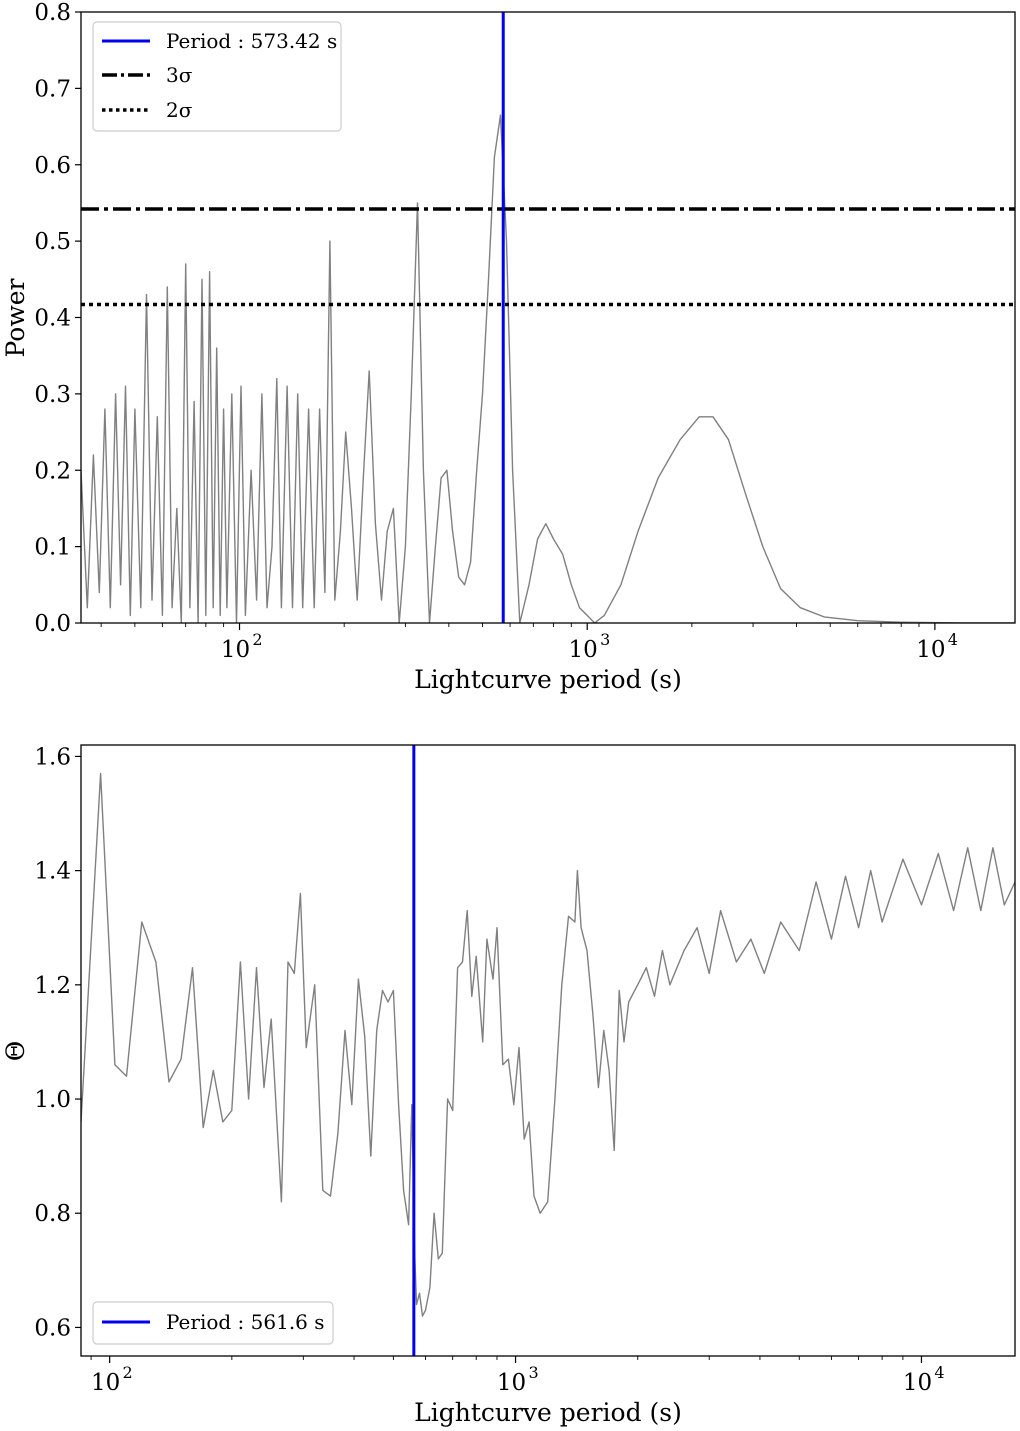 The image size is (1020, 1431). I want to click on bottom-y-tick-label: 1.0, so click(52, 1100).